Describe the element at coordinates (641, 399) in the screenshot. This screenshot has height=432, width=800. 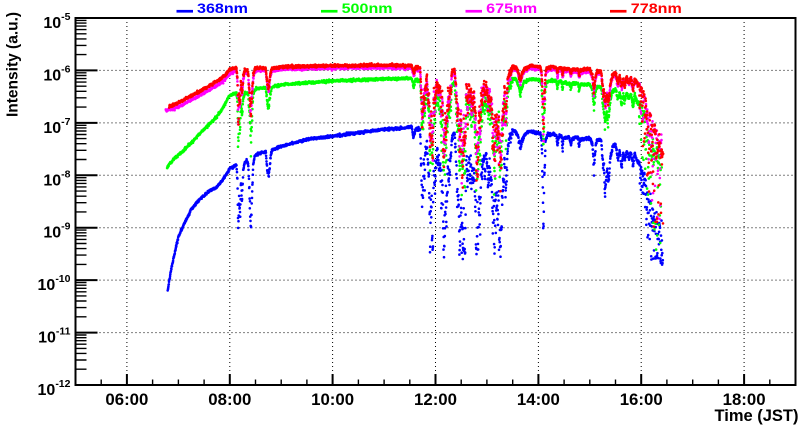
I see `svg-text: 16:00` at that location.